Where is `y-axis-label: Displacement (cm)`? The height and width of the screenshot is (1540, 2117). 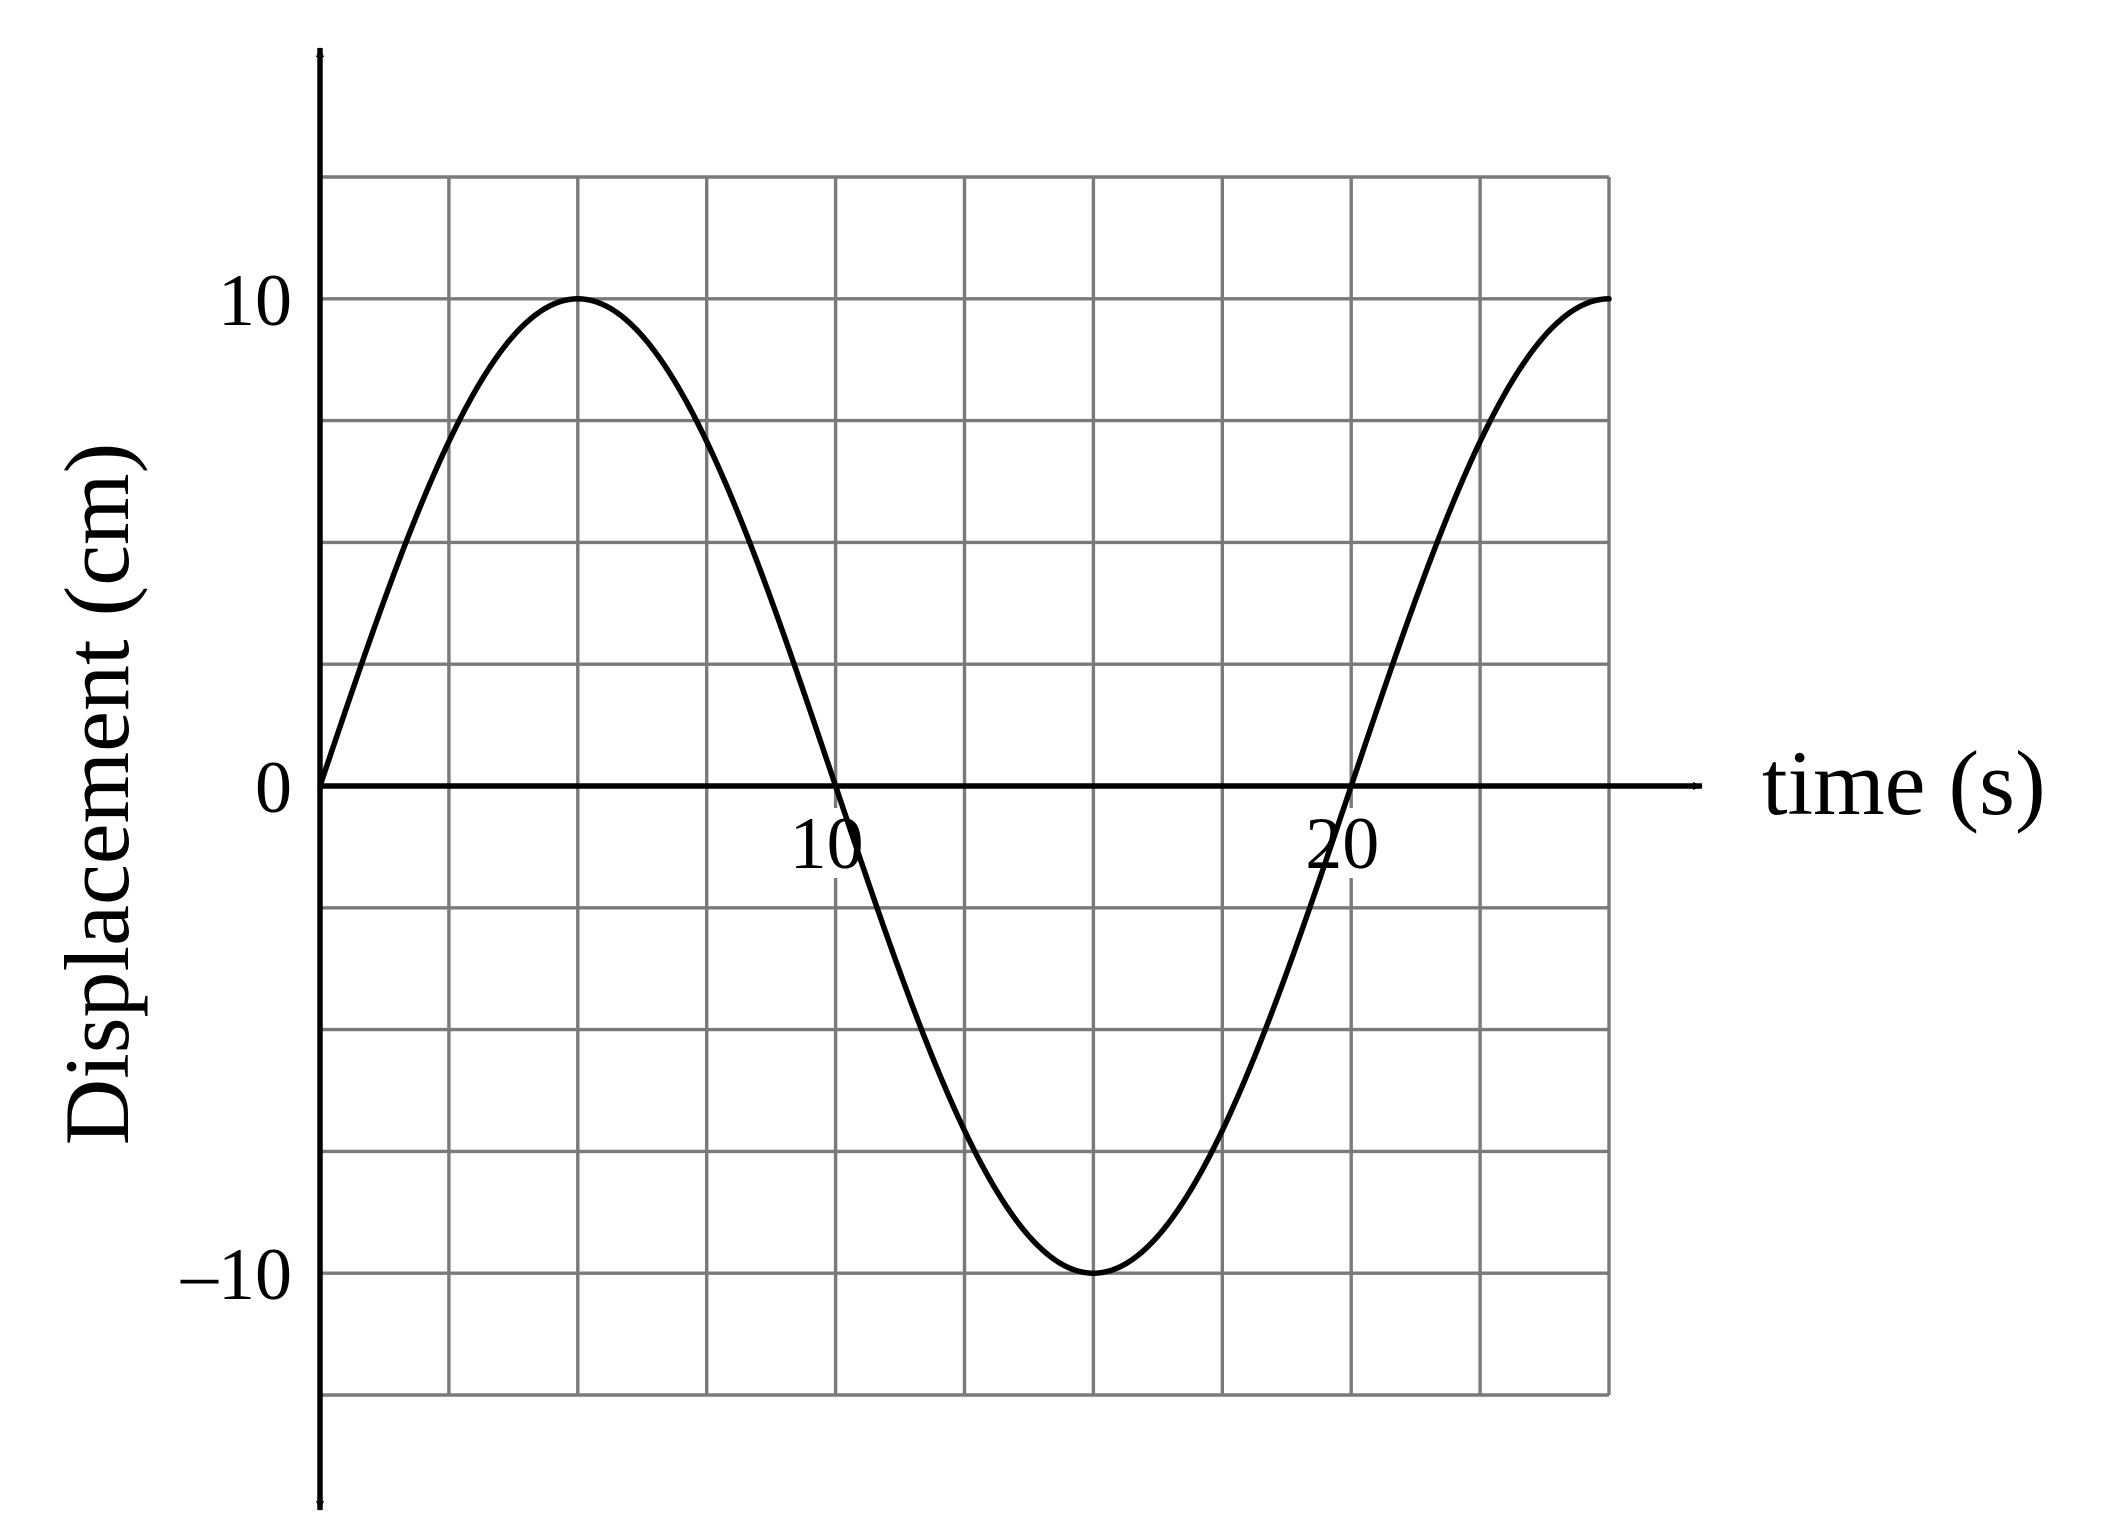 y-axis-label: Displacement (cm) is located at coordinates (97, 794).